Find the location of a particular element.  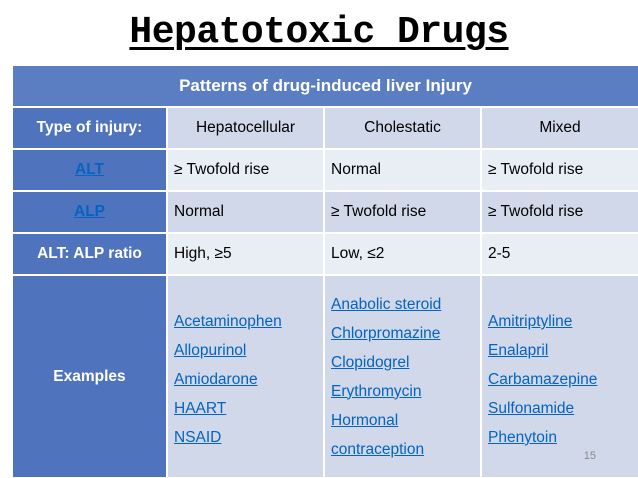

table-row-ratio: ALT: ALP ratio High, ≥5 Low, ≤2 2-5 is located at coordinates (324, 254).